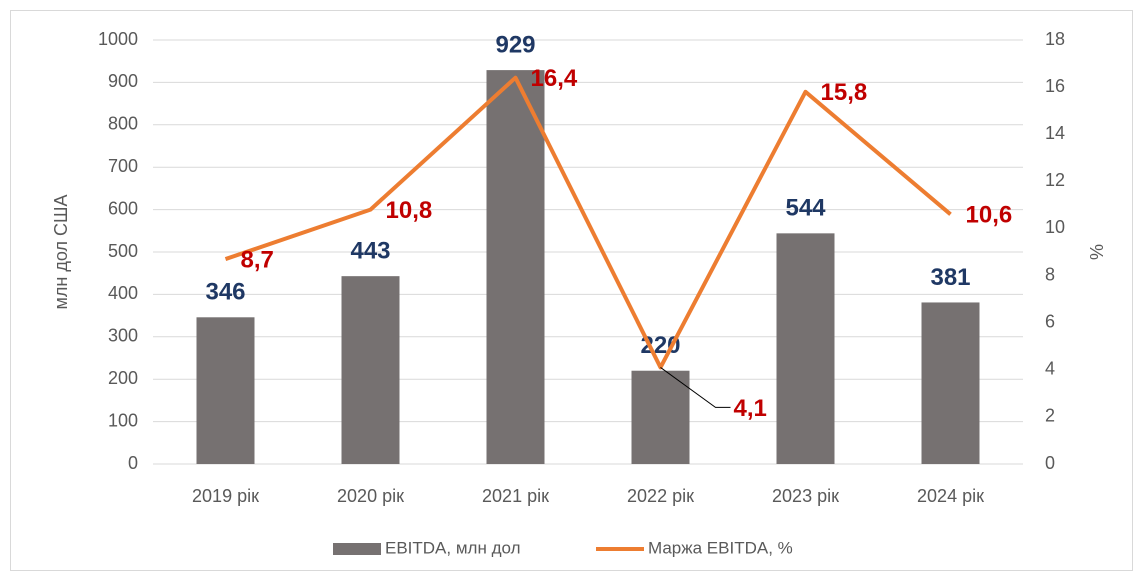  What do you see at coordinates (1055, 227) in the screenshot?
I see `y2-tick-label: 10` at bounding box center [1055, 227].